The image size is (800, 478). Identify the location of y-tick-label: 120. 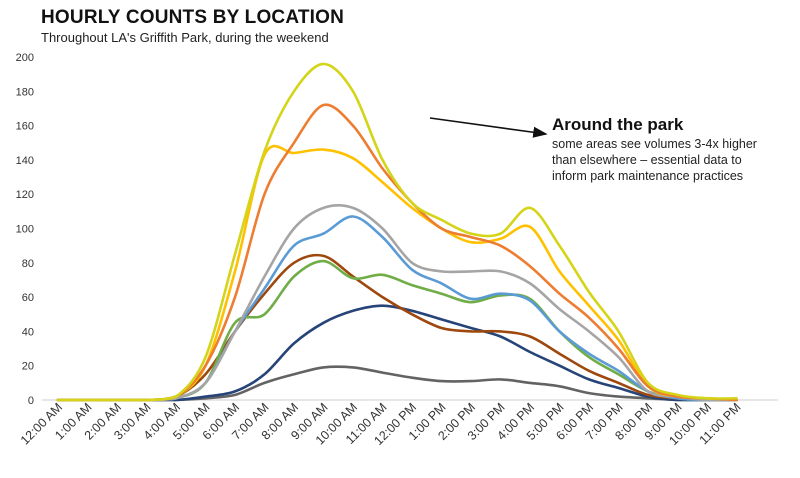
(25, 195).